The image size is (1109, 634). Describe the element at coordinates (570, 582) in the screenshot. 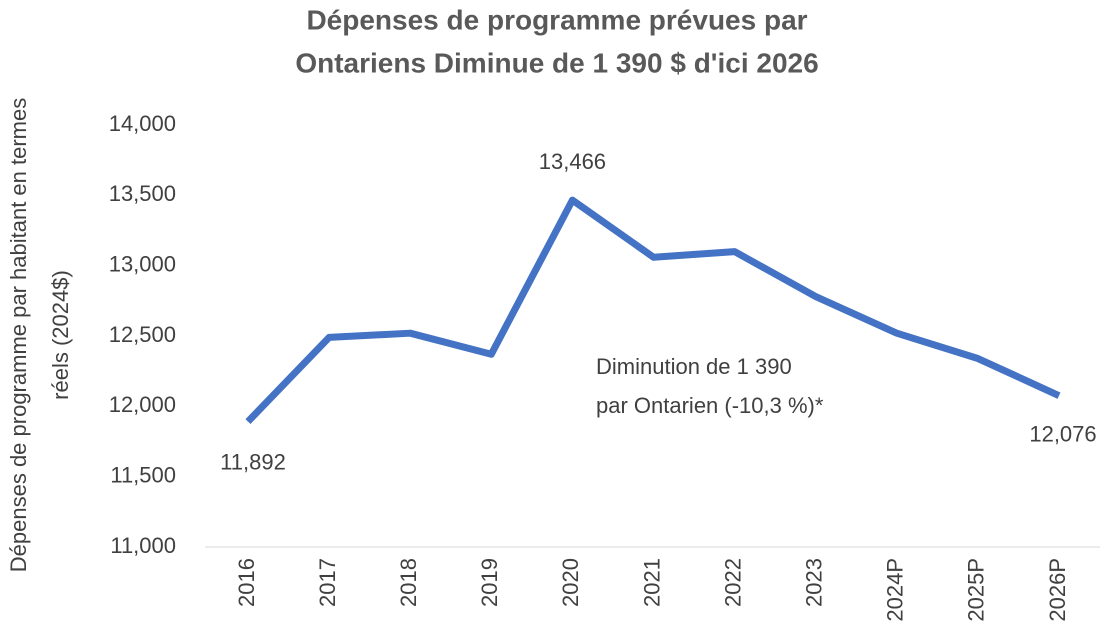

I see `x-tick-label: 2020` at that location.